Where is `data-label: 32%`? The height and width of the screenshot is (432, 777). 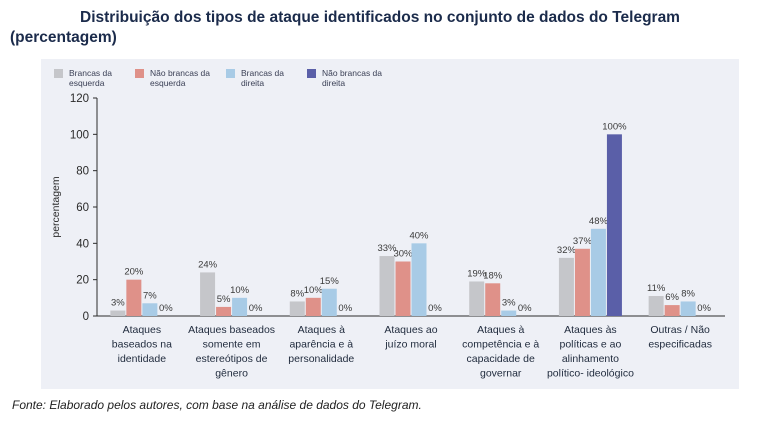
data-label: 32% is located at coordinates (567, 250).